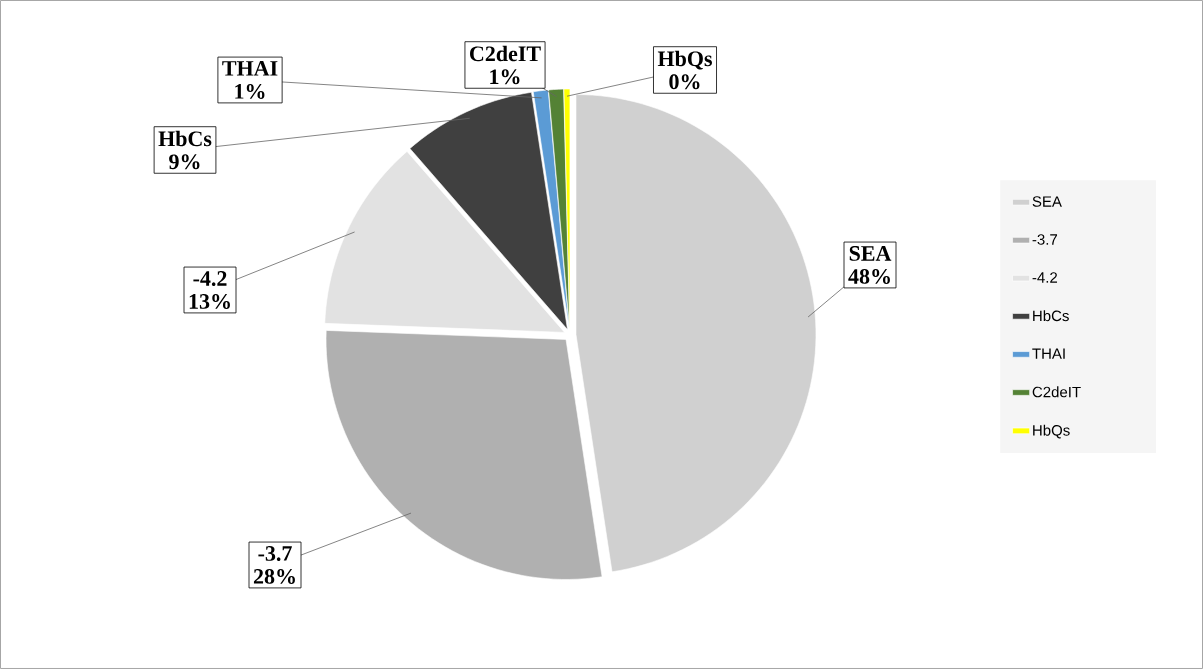 The width and height of the screenshot is (1203, 669). I want to click on legend-label: -3.7, so click(1045, 239).